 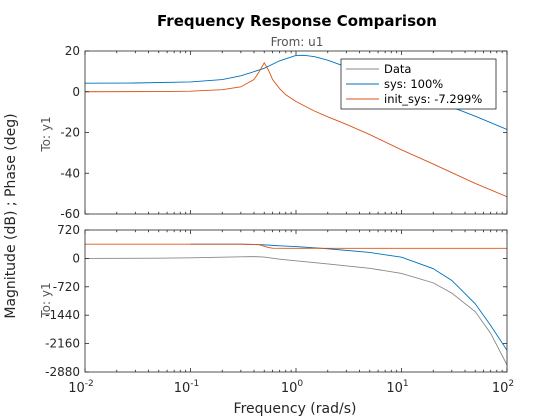 I want to click on magnitude-ytick-label: -60, so click(x=70, y=214).